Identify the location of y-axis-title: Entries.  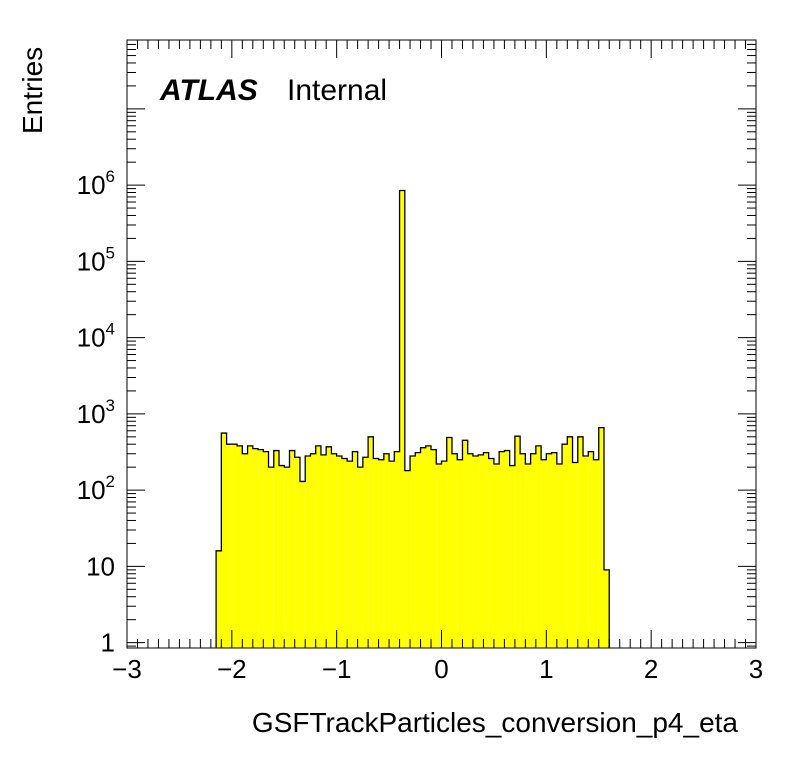
(32, 90).